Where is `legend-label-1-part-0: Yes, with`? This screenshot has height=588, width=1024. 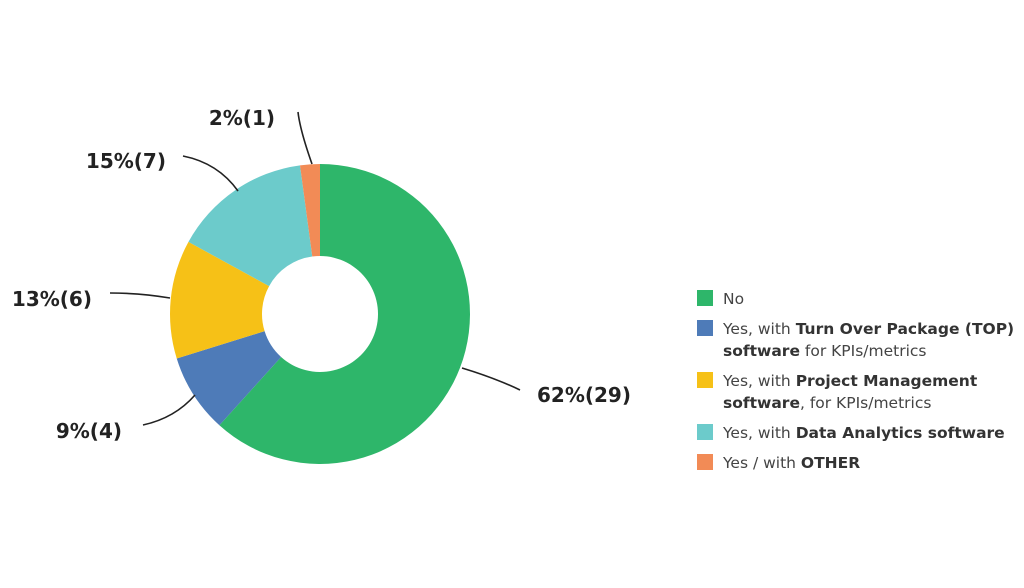 legend-label-1-part-0: Yes, with is located at coordinates (759, 329).